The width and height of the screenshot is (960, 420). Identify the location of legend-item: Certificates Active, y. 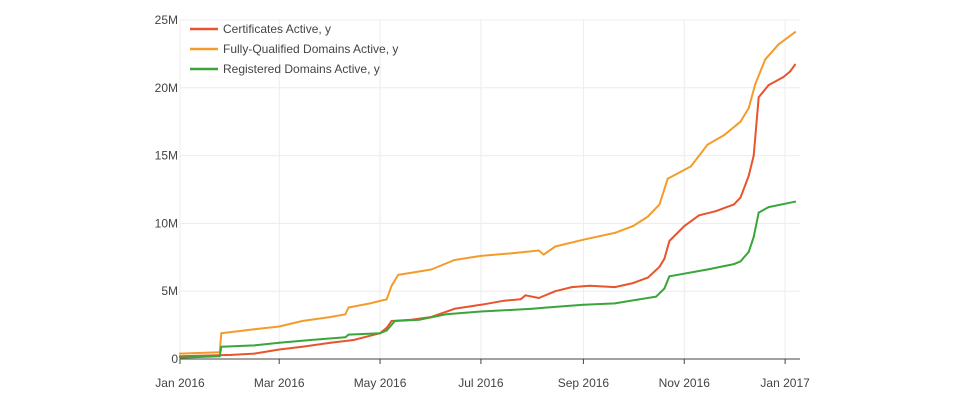
(260, 29).